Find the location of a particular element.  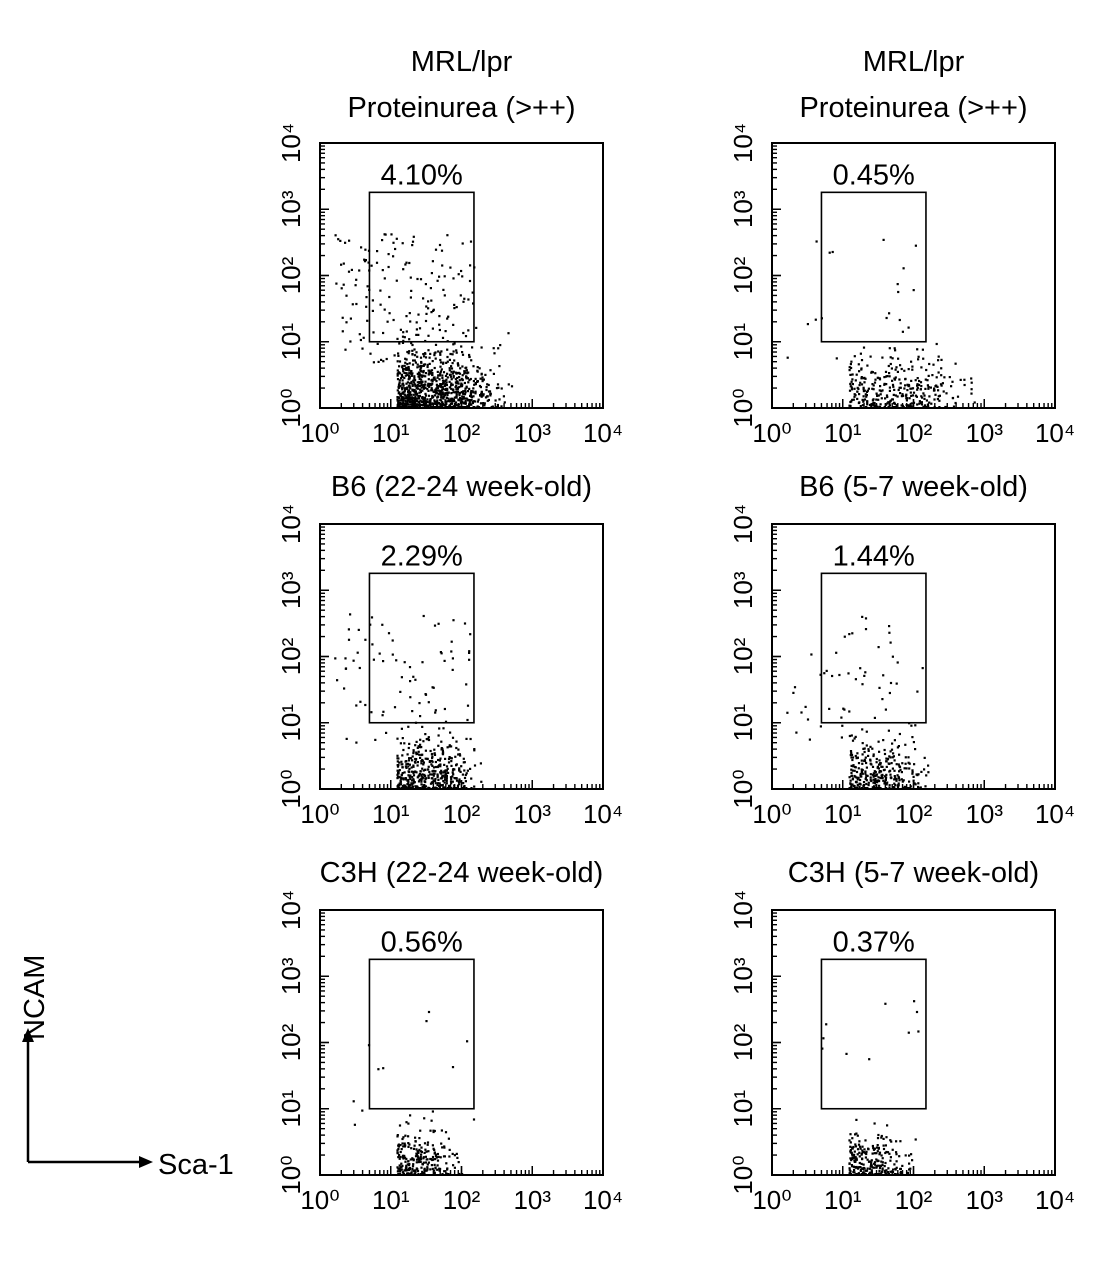

x-tick-label: 10¹ is located at coordinates (843, 814).